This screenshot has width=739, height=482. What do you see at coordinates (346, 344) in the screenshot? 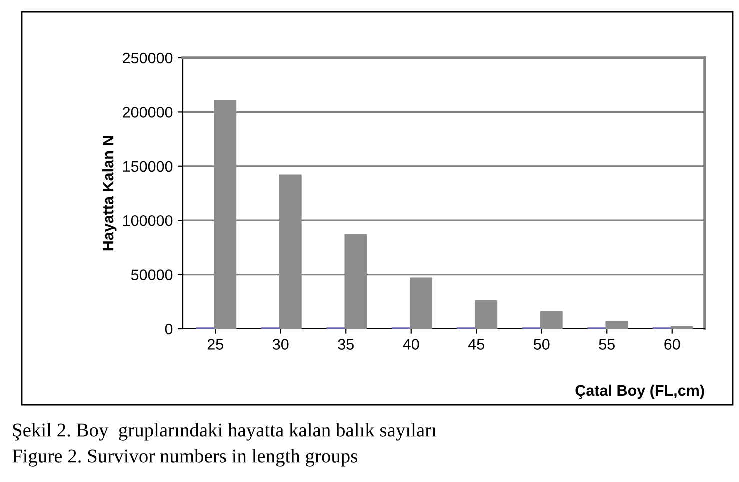
I see `x-tick-label: 35` at bounding box center [346, 344].